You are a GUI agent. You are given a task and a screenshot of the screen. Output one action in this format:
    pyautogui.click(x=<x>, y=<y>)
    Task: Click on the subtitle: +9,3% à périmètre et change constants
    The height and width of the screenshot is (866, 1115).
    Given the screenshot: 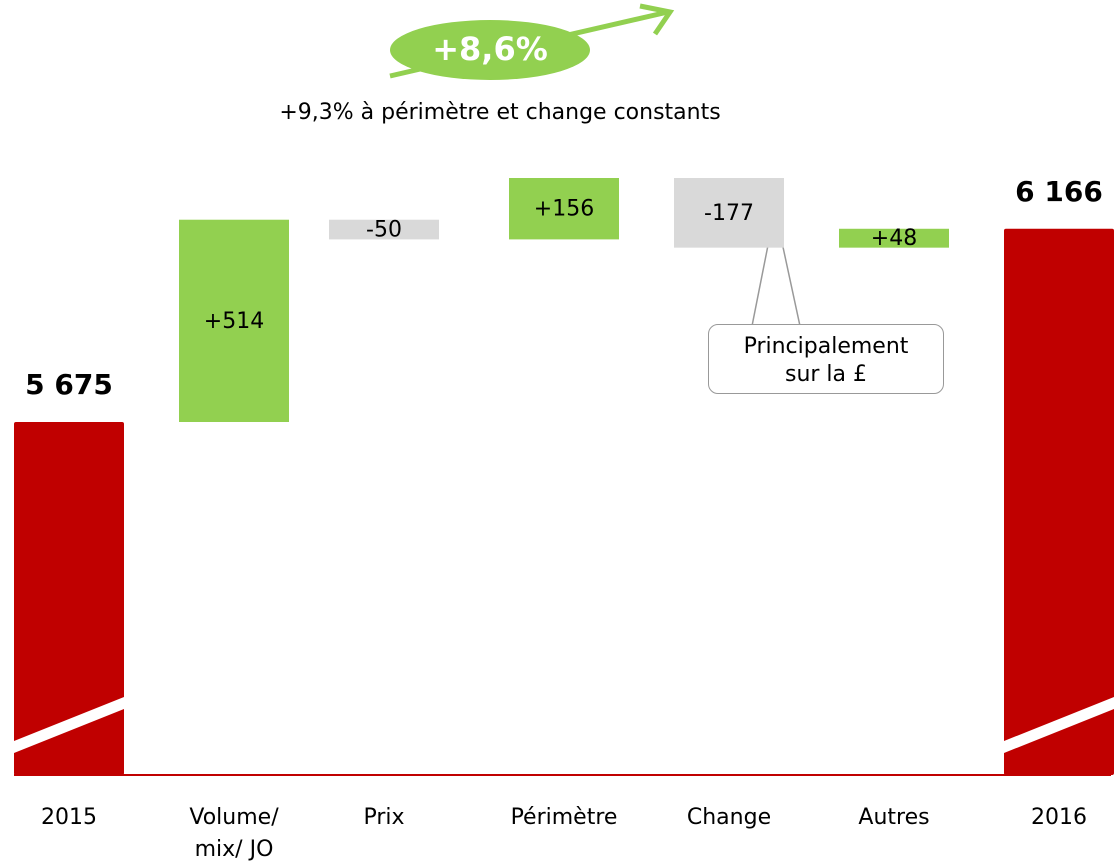 What is the action you would take?
    pyautogui.click(x=500, y=112)
    